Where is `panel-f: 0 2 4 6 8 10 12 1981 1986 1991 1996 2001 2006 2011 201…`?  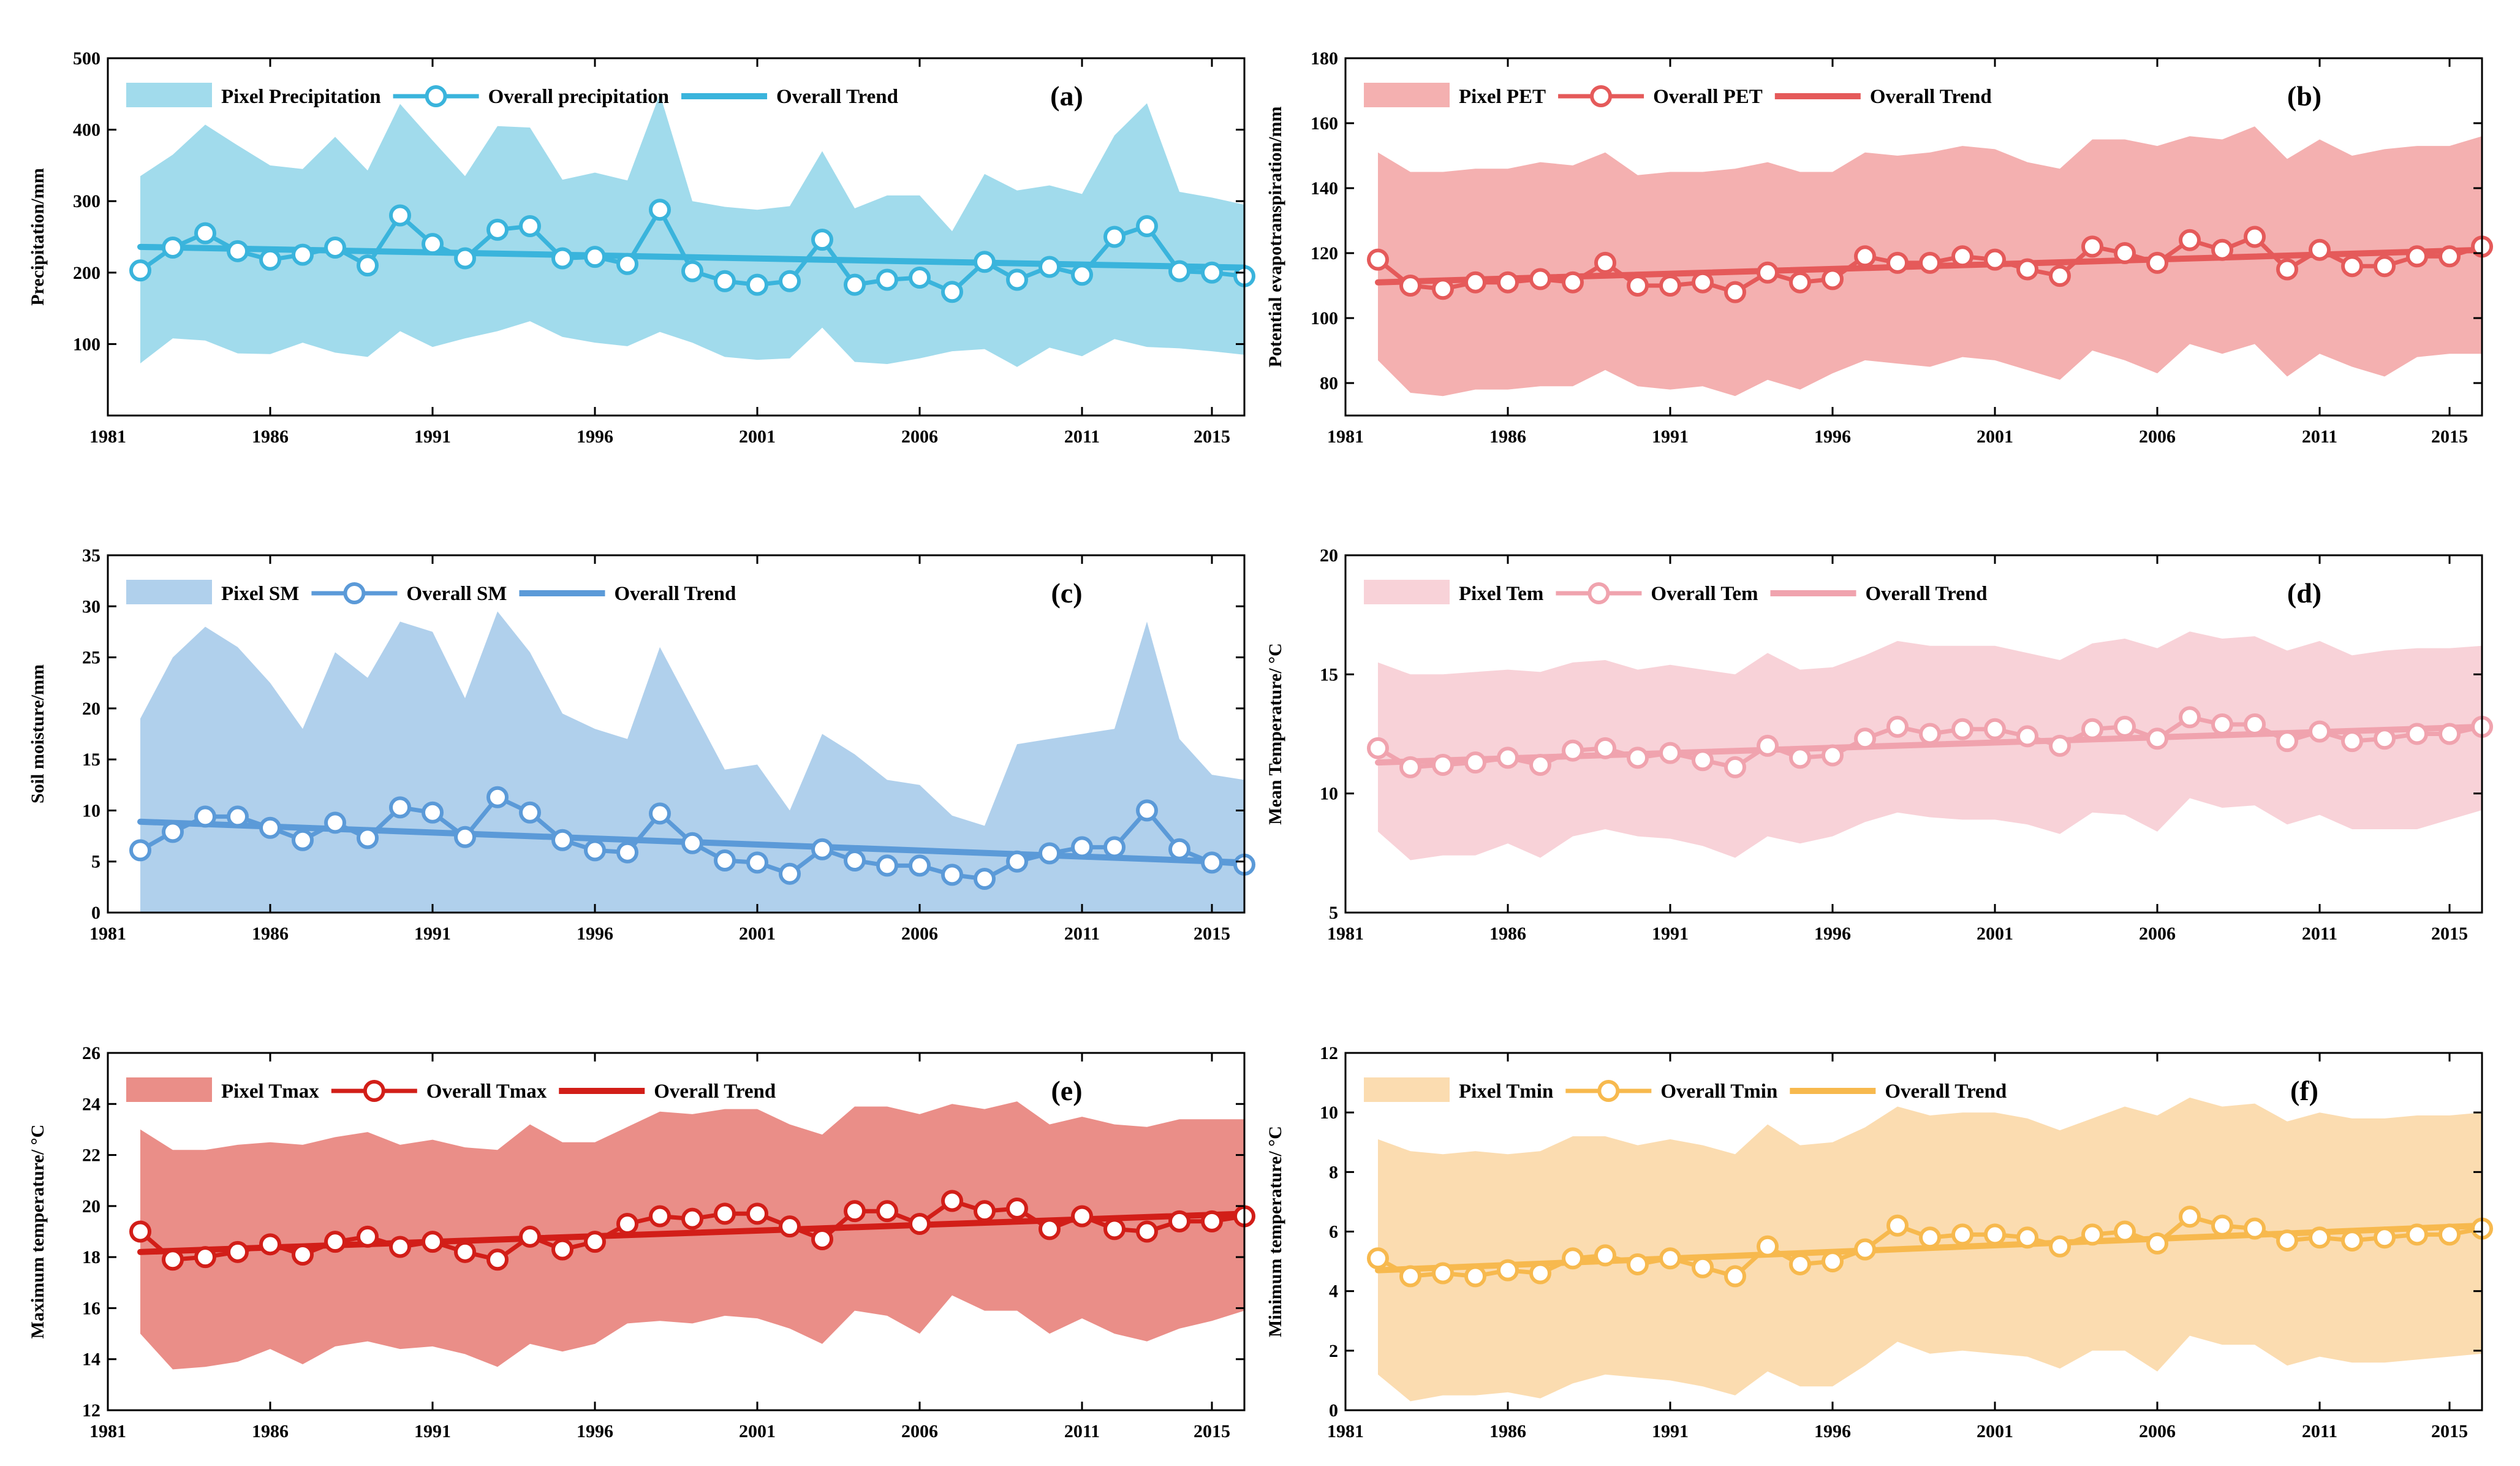 panel-f: 0 2 4 6 8 10 12 1981 1986 1991 1996 2001 2006 2011 201… is located at coordinates (1879, 1242).